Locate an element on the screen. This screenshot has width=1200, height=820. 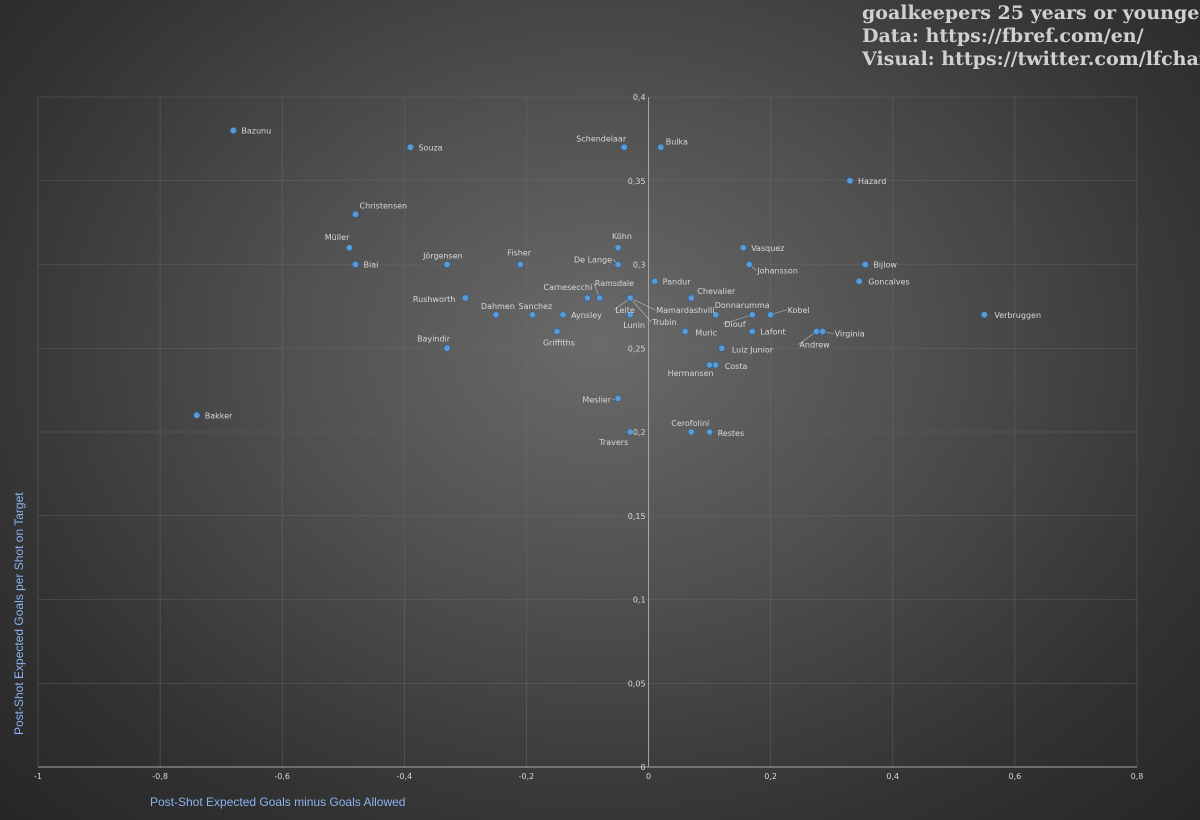
point-label-ramsdale: Ramsdale is located at coordinates (614, 283).